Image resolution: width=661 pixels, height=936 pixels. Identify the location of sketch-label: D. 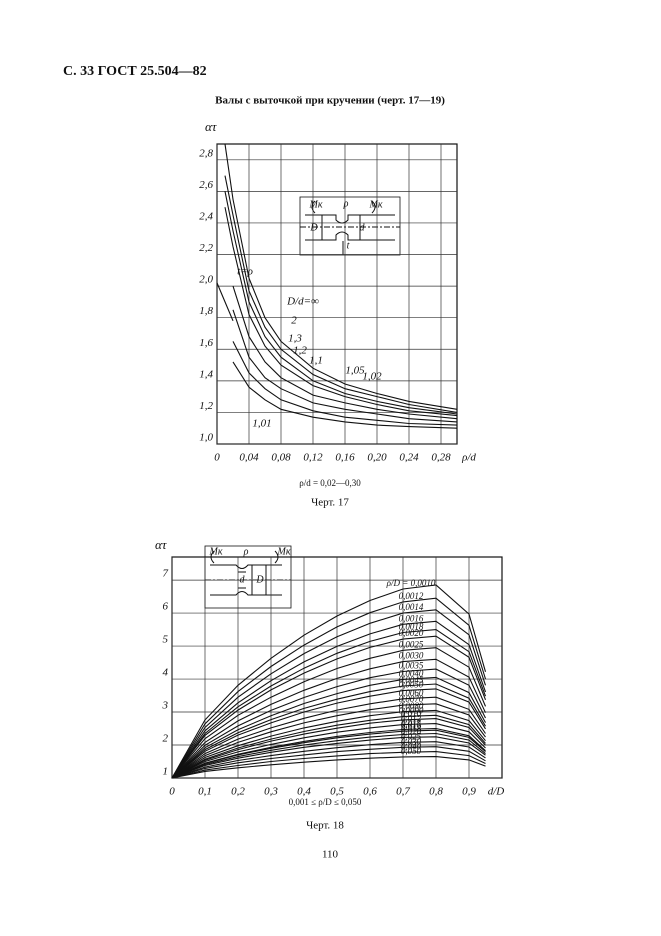
(259, 579).